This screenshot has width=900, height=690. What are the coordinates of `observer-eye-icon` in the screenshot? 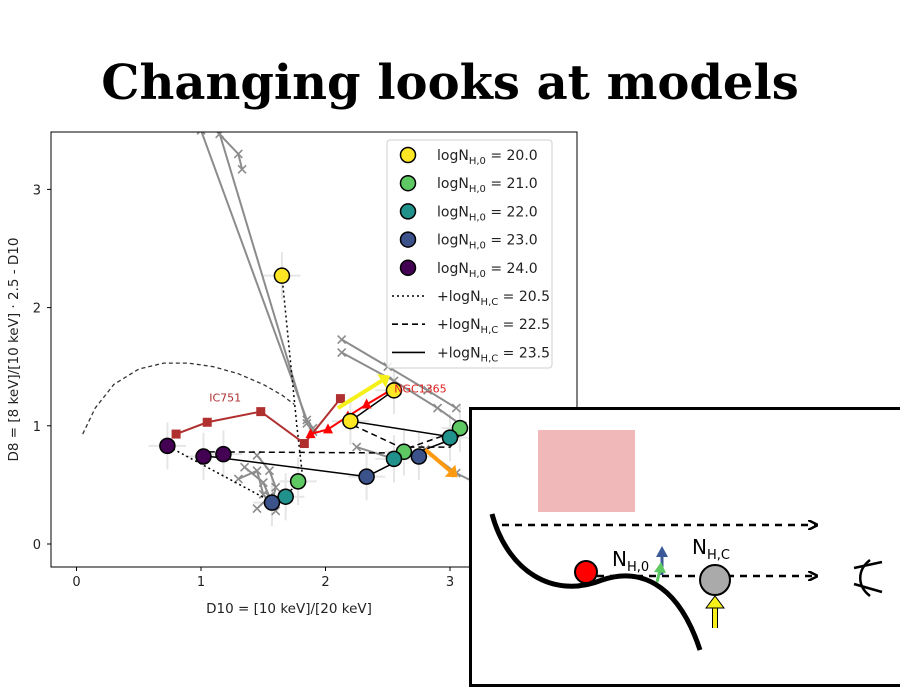 It's located at (868, 578).